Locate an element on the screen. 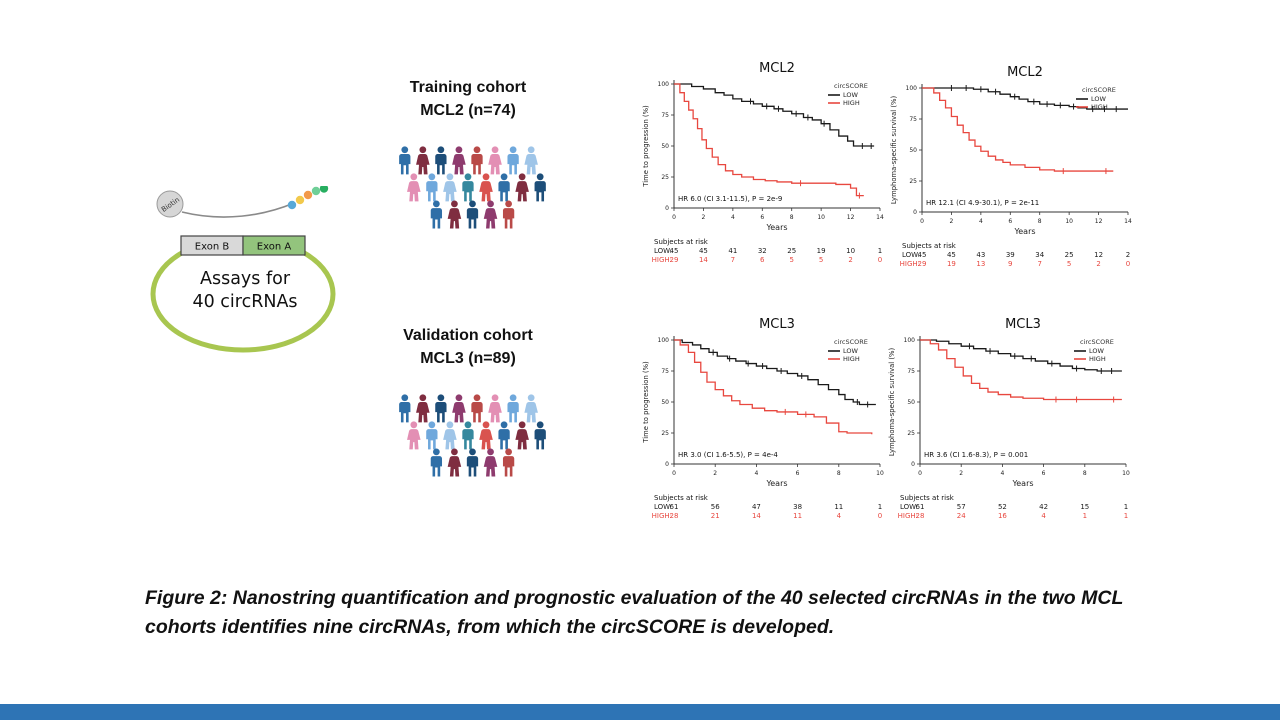 This screenshot has width=1280, height=720. svg-text: 10 is located at coordinates (880, 473).